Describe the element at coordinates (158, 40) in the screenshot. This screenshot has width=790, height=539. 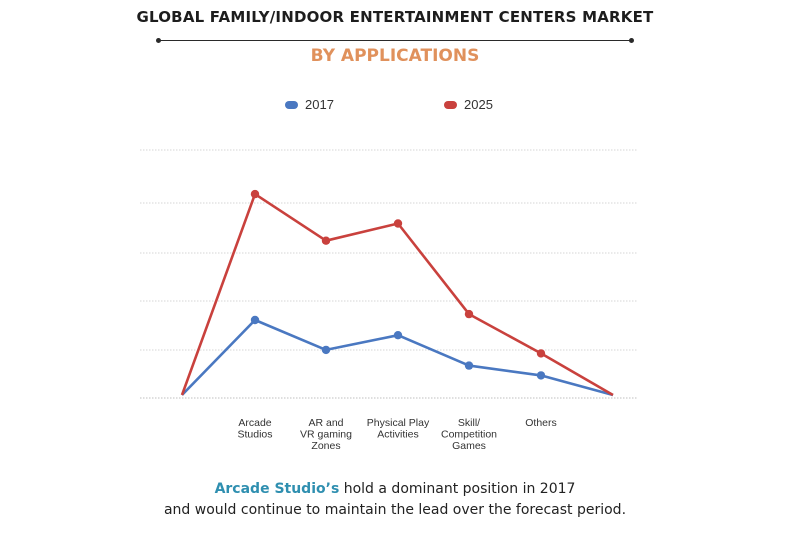
I see `divider-dot-left` at that location.